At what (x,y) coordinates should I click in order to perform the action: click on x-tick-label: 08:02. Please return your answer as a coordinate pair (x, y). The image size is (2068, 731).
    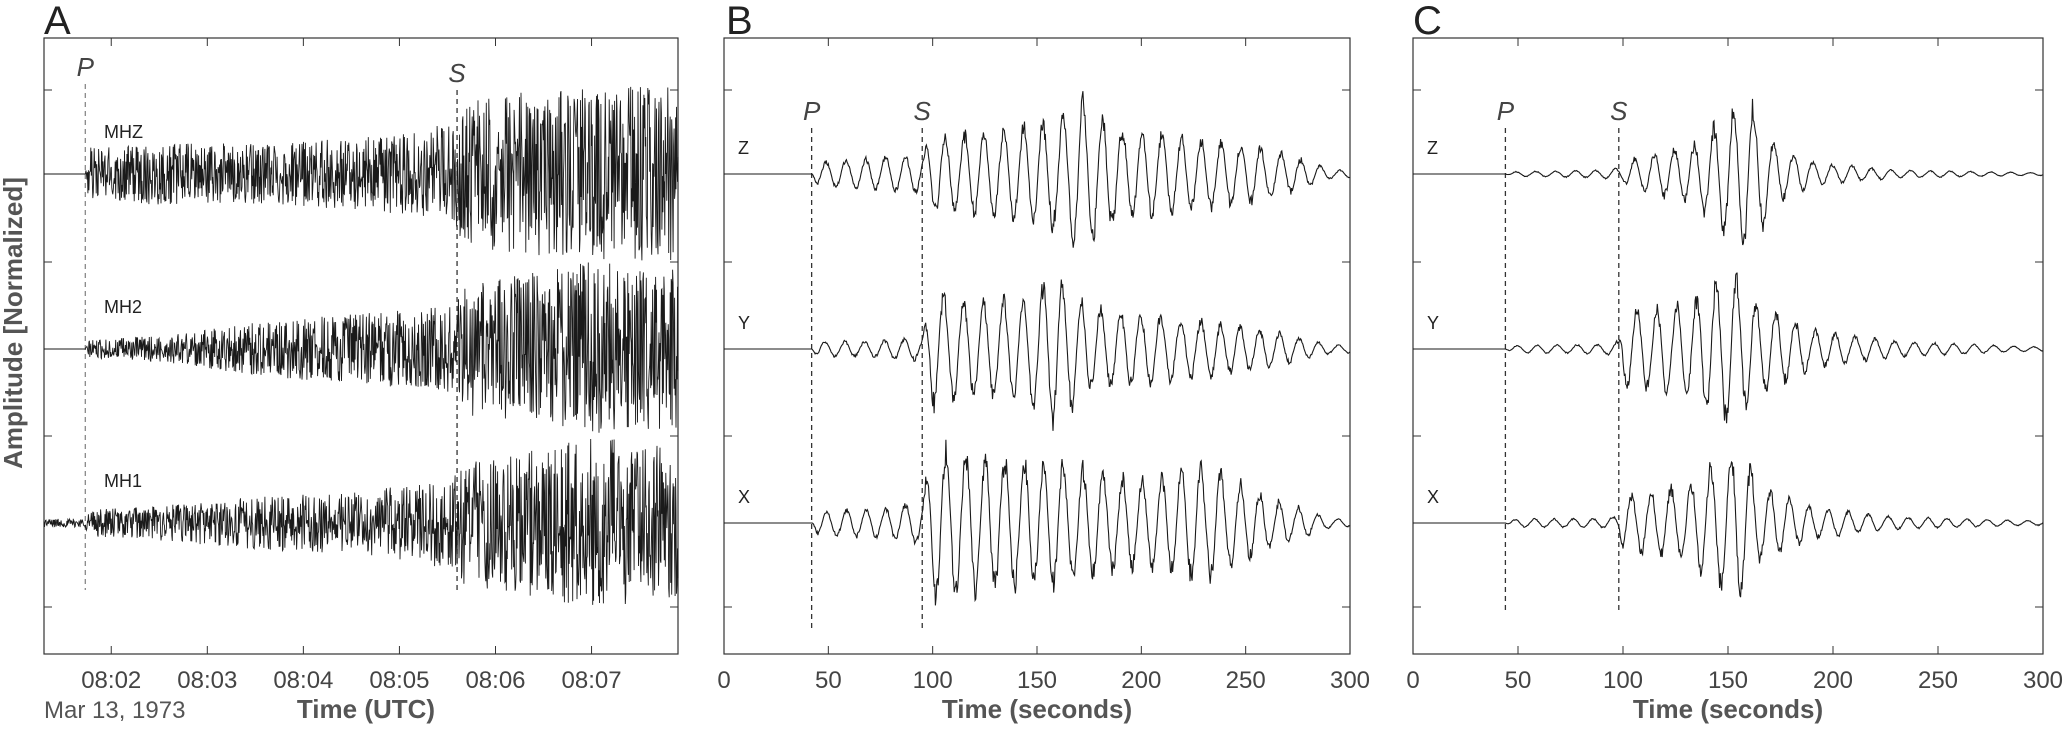
    Looking at the image, I should click on (111, 680).